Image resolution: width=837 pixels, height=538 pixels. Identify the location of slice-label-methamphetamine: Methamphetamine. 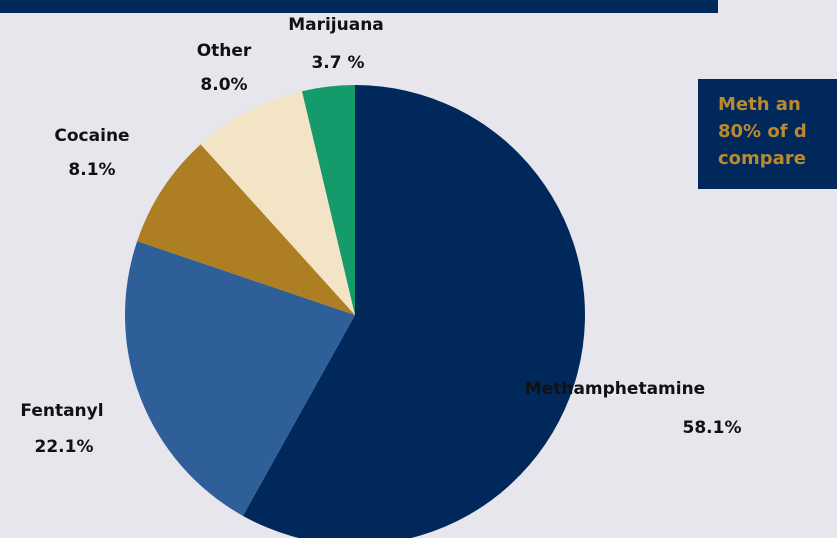
(615, 389).